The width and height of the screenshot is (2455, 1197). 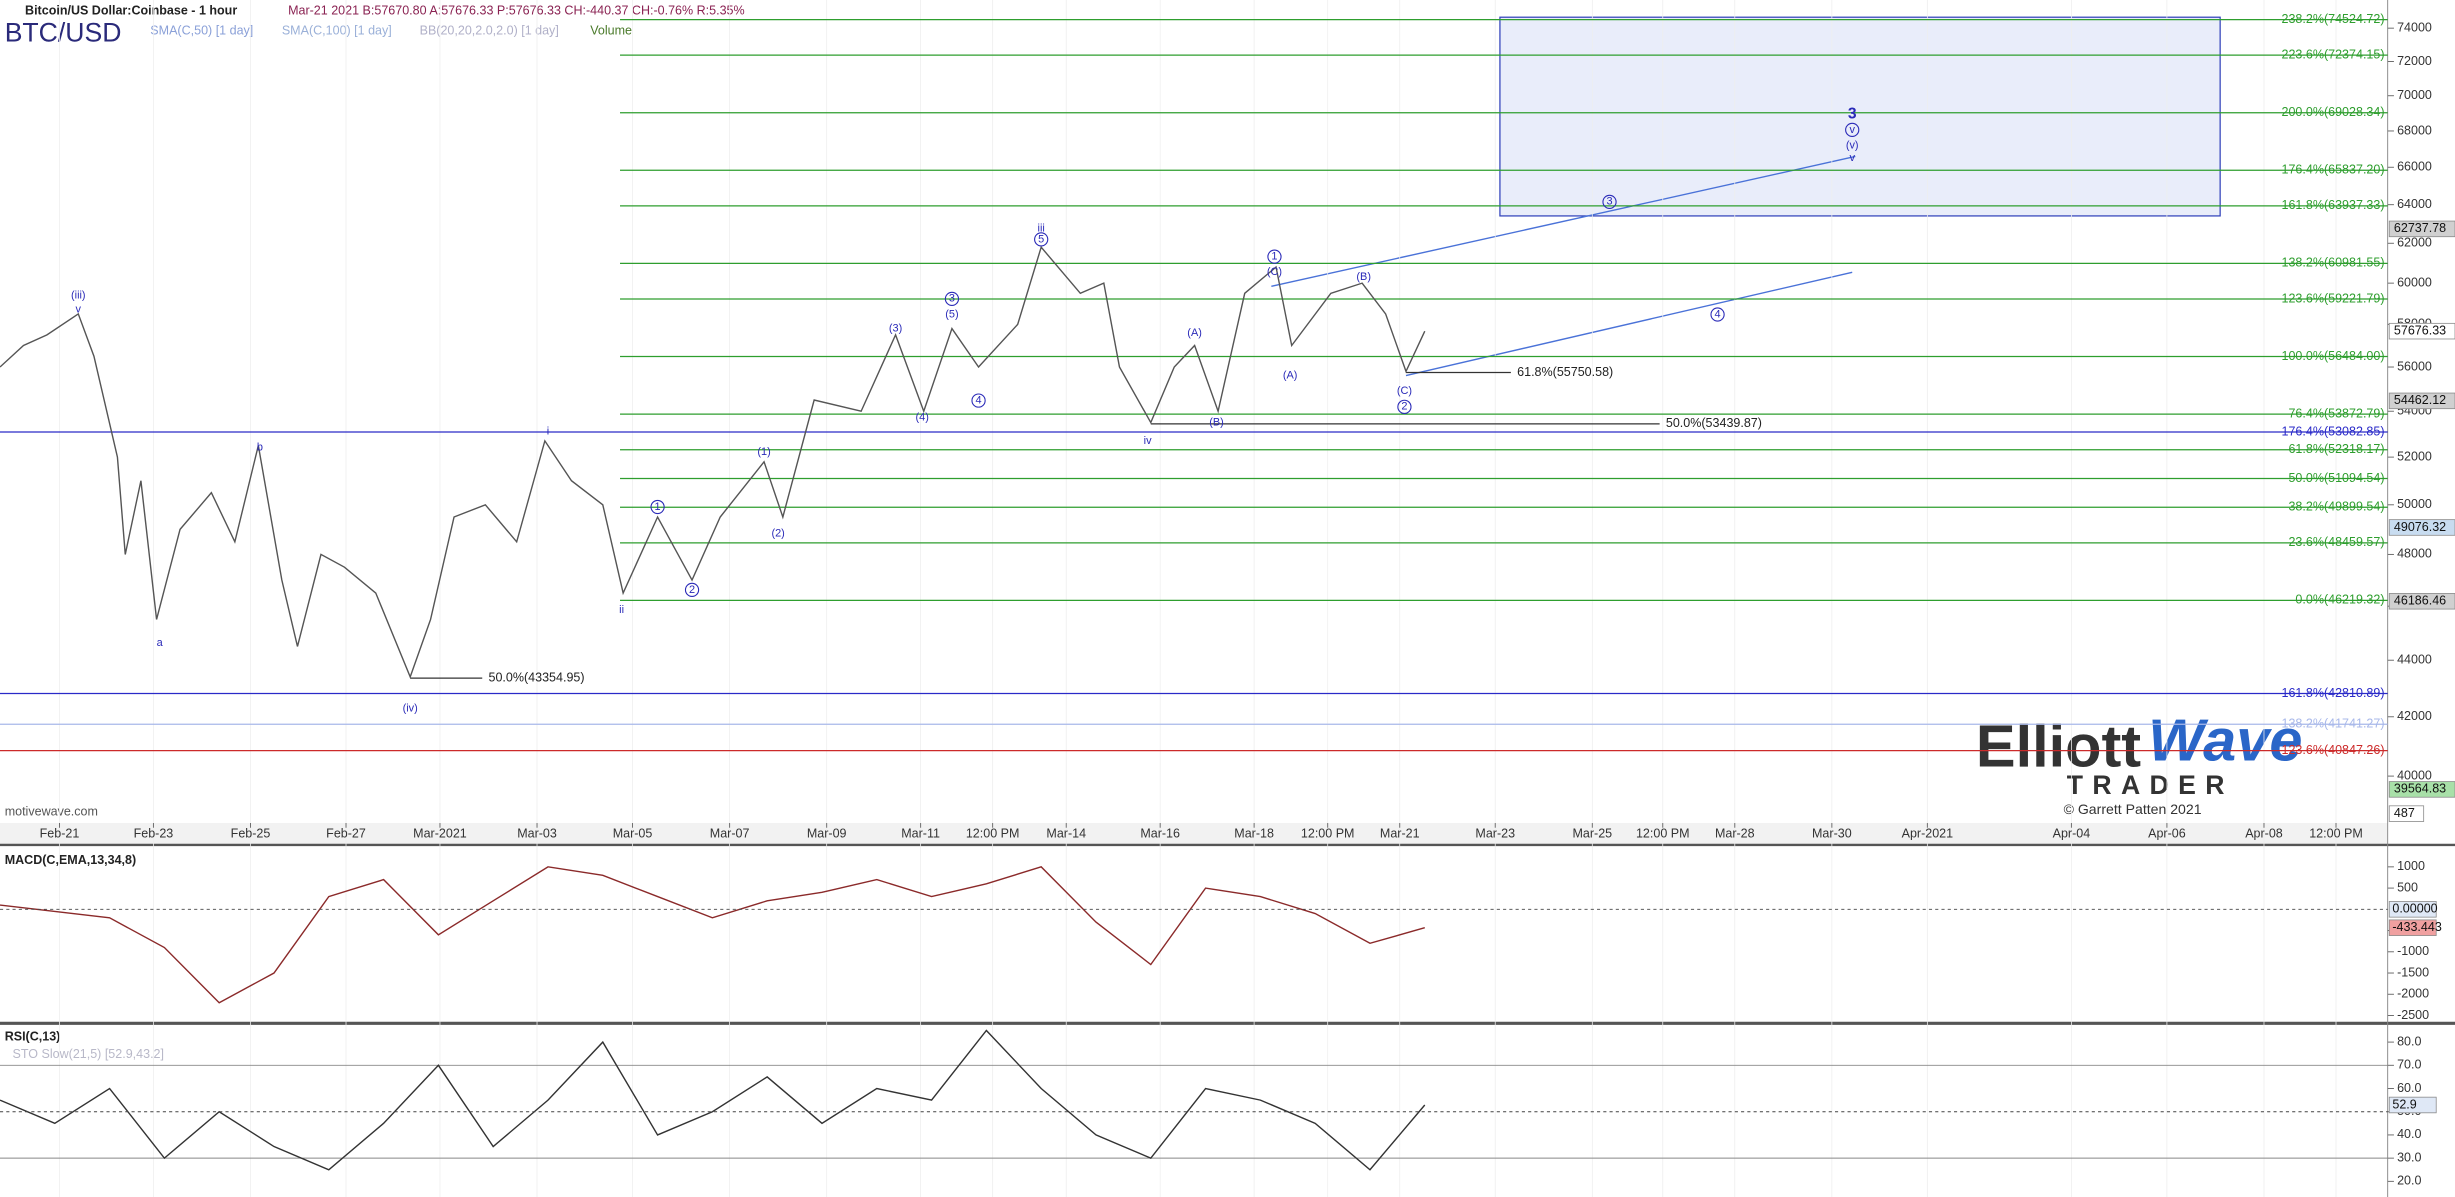 What do you see at coordinates (2167, 833) in the screenshot?
I see `x-tick-label: Apr-06` at bounding box center [2167, 833].